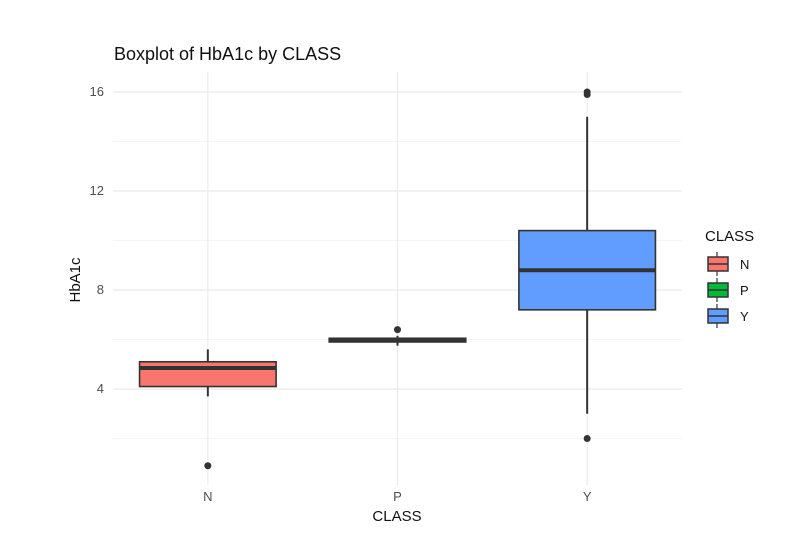  What do you see at coordinates (97, 91) in the screenshot?
I see `y-tick-label: 16` at bounding box center [97, 91].